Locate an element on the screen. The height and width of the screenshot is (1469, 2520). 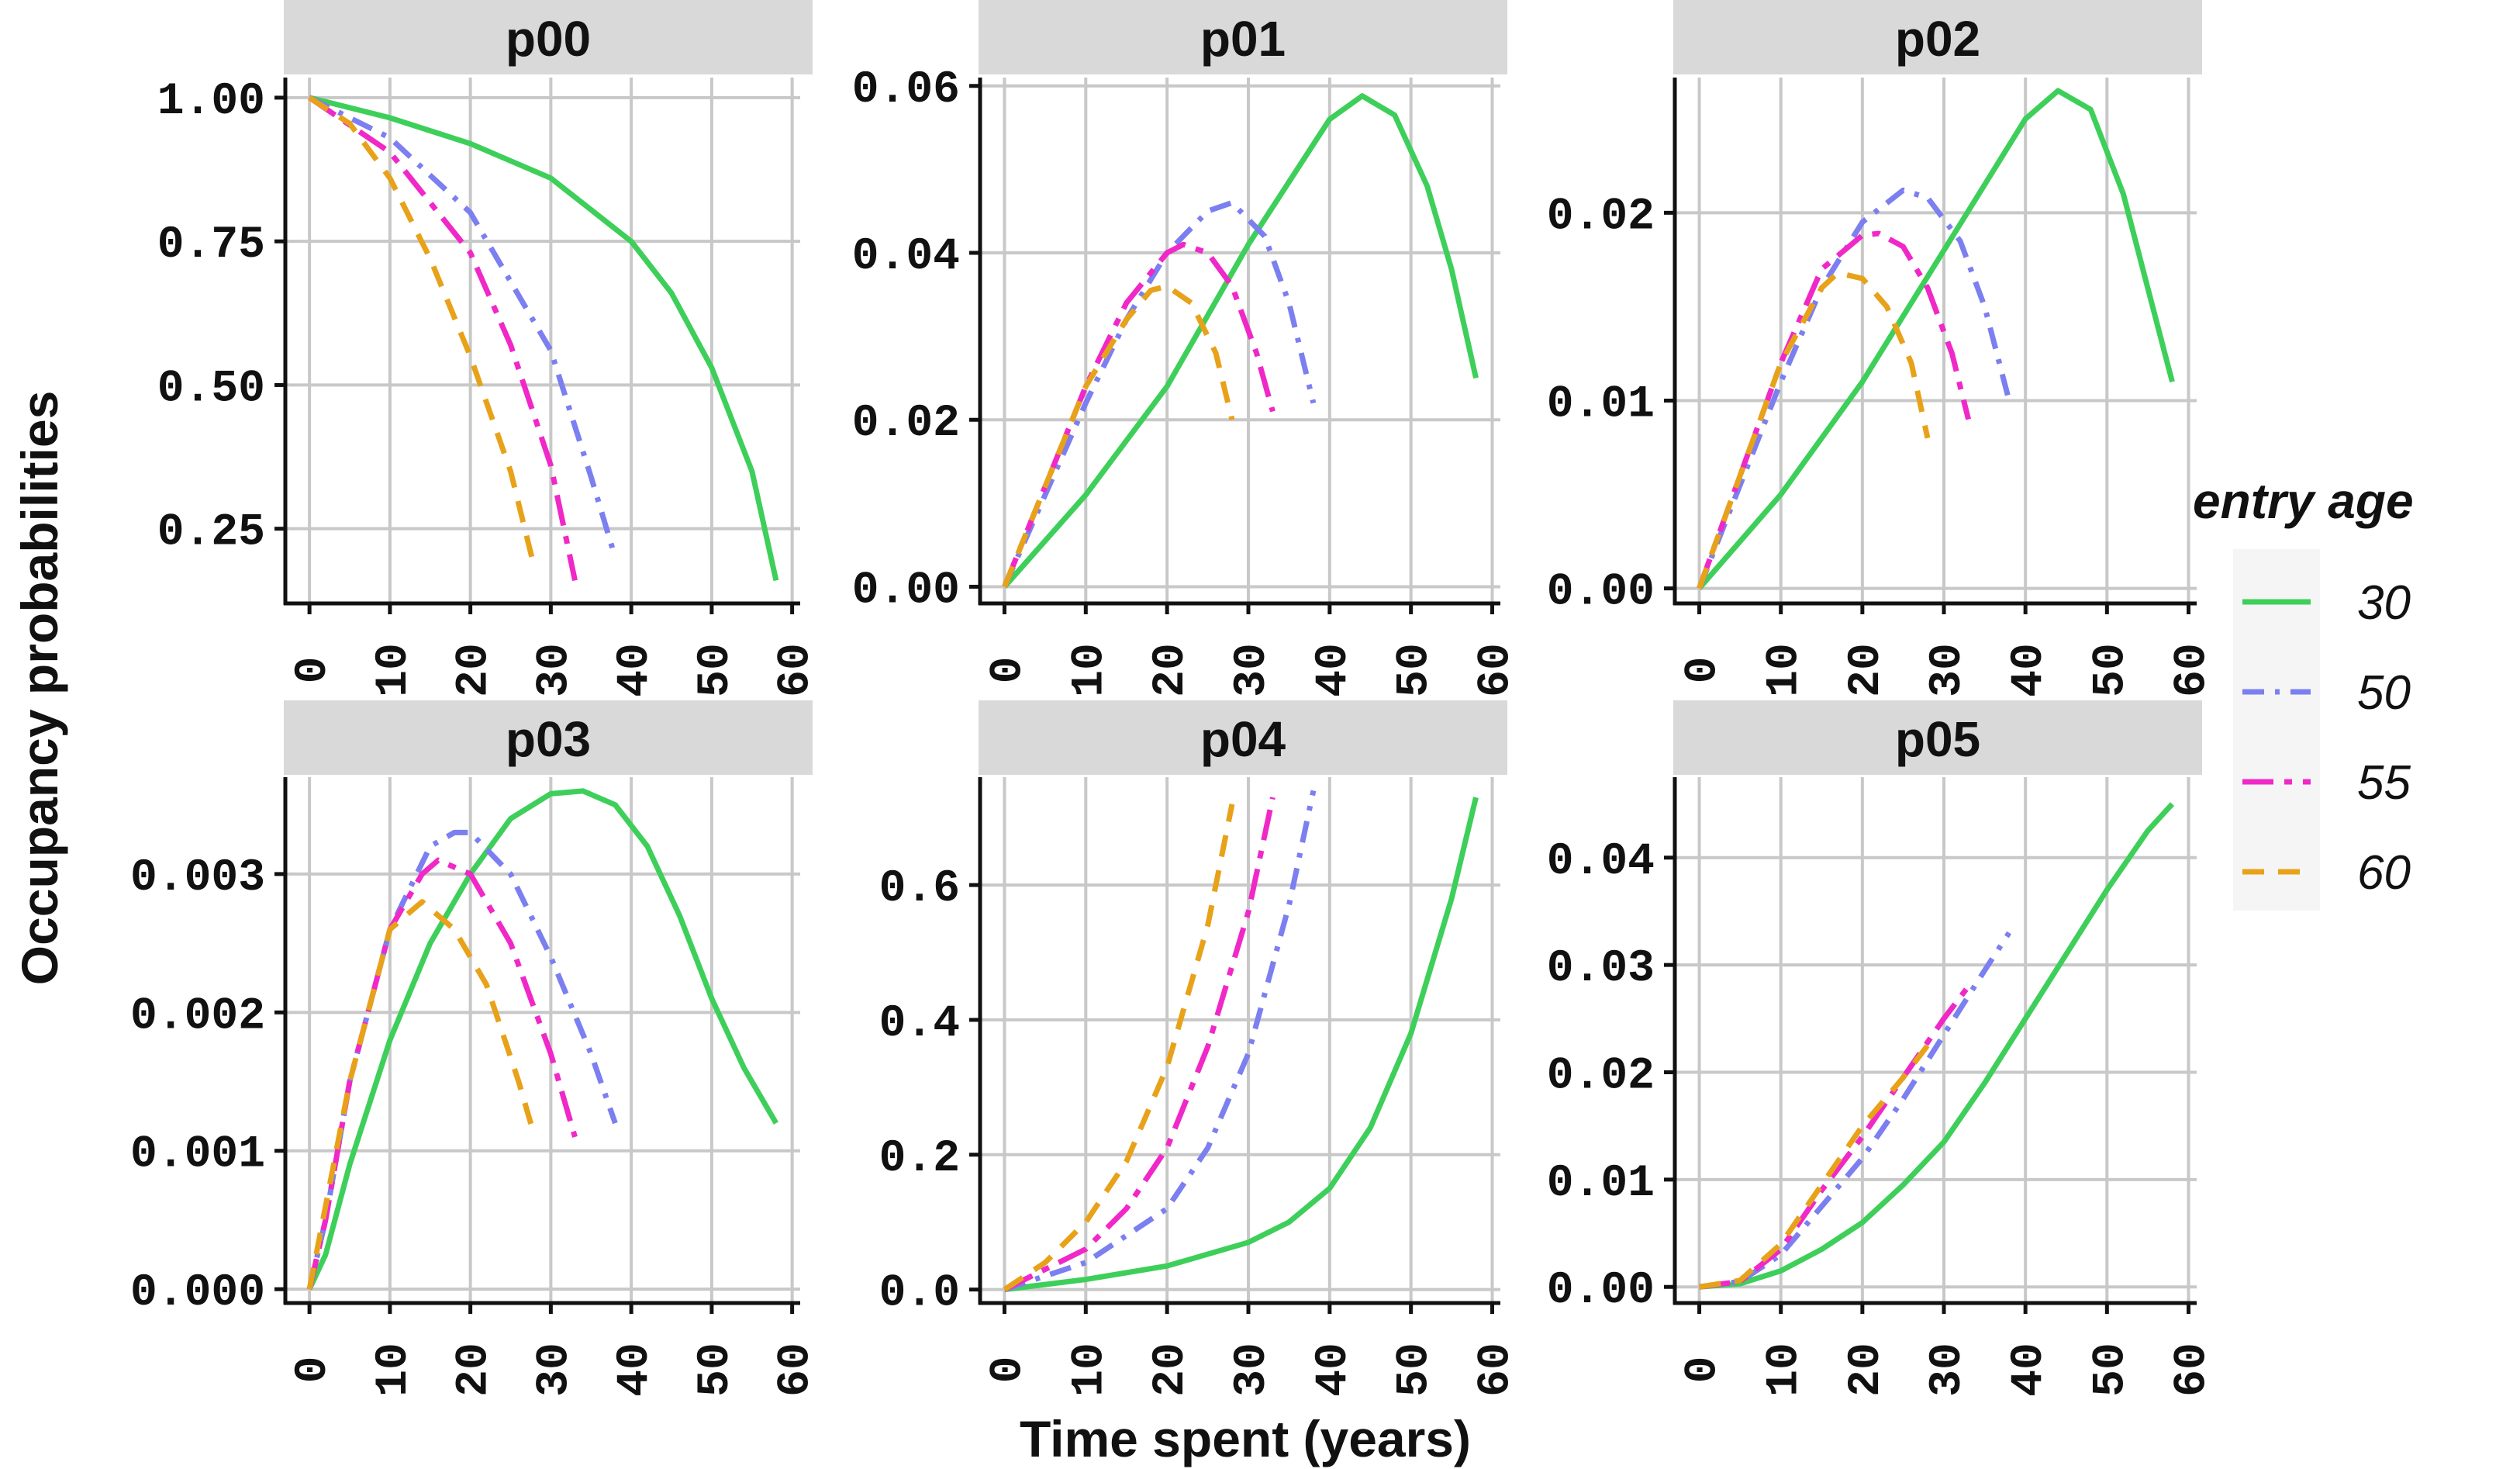
y-tick-label: 0.6 is located at coordinates (920, 889).